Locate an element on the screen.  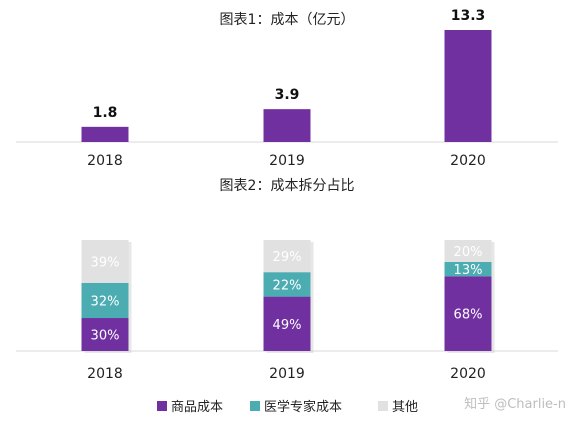
chart2-legend: 商品成本 医学专家成本 其他 is located at coordinates (287, 407).